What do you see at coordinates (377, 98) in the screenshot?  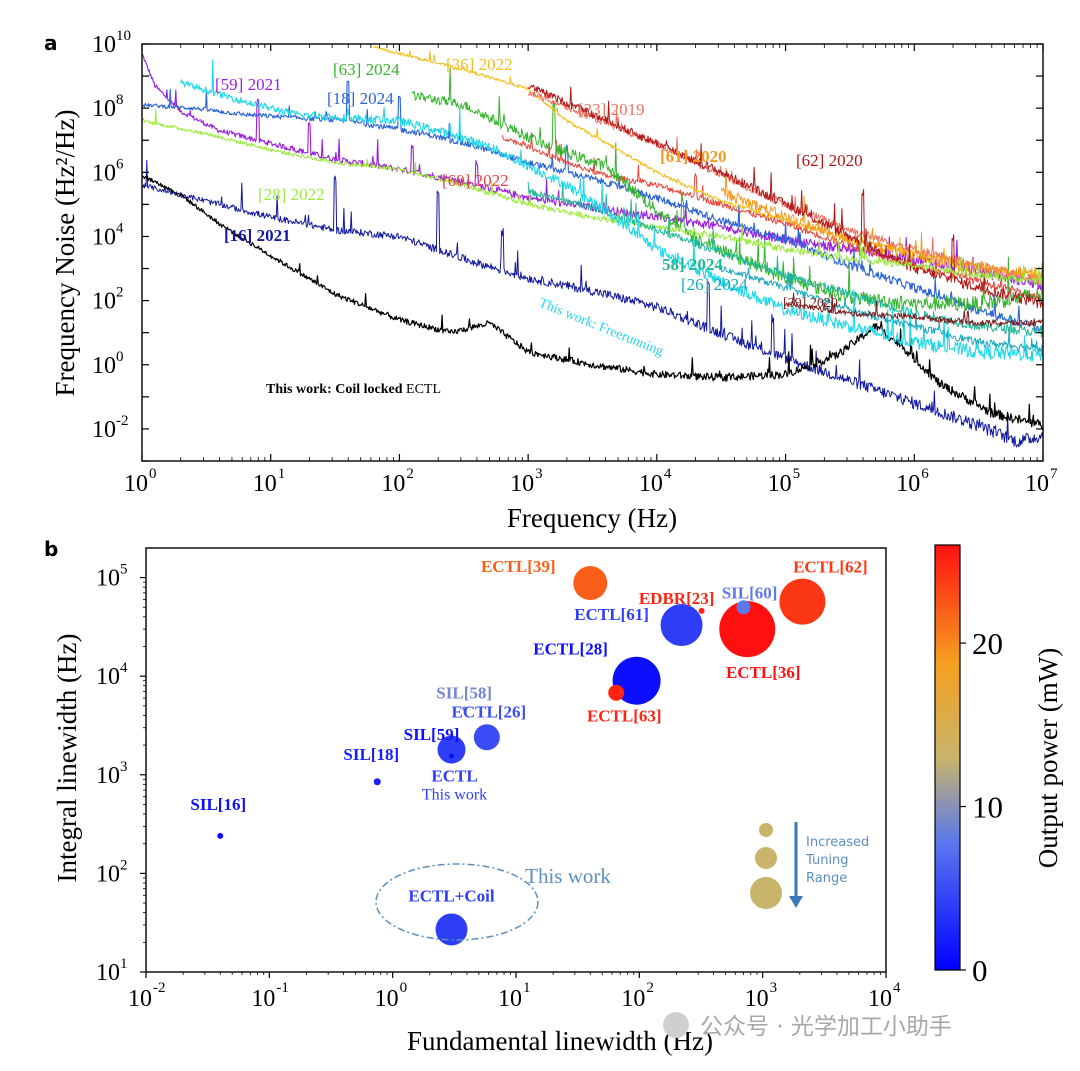 I see `series-label-s18-year: 2024` at bounding box center [377, 98].